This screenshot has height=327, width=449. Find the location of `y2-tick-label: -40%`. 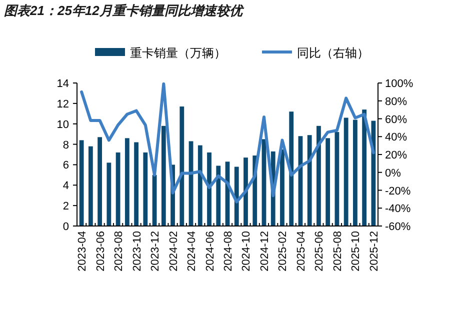

y2-tick-label: -40% is located at coordinates (398, 209).